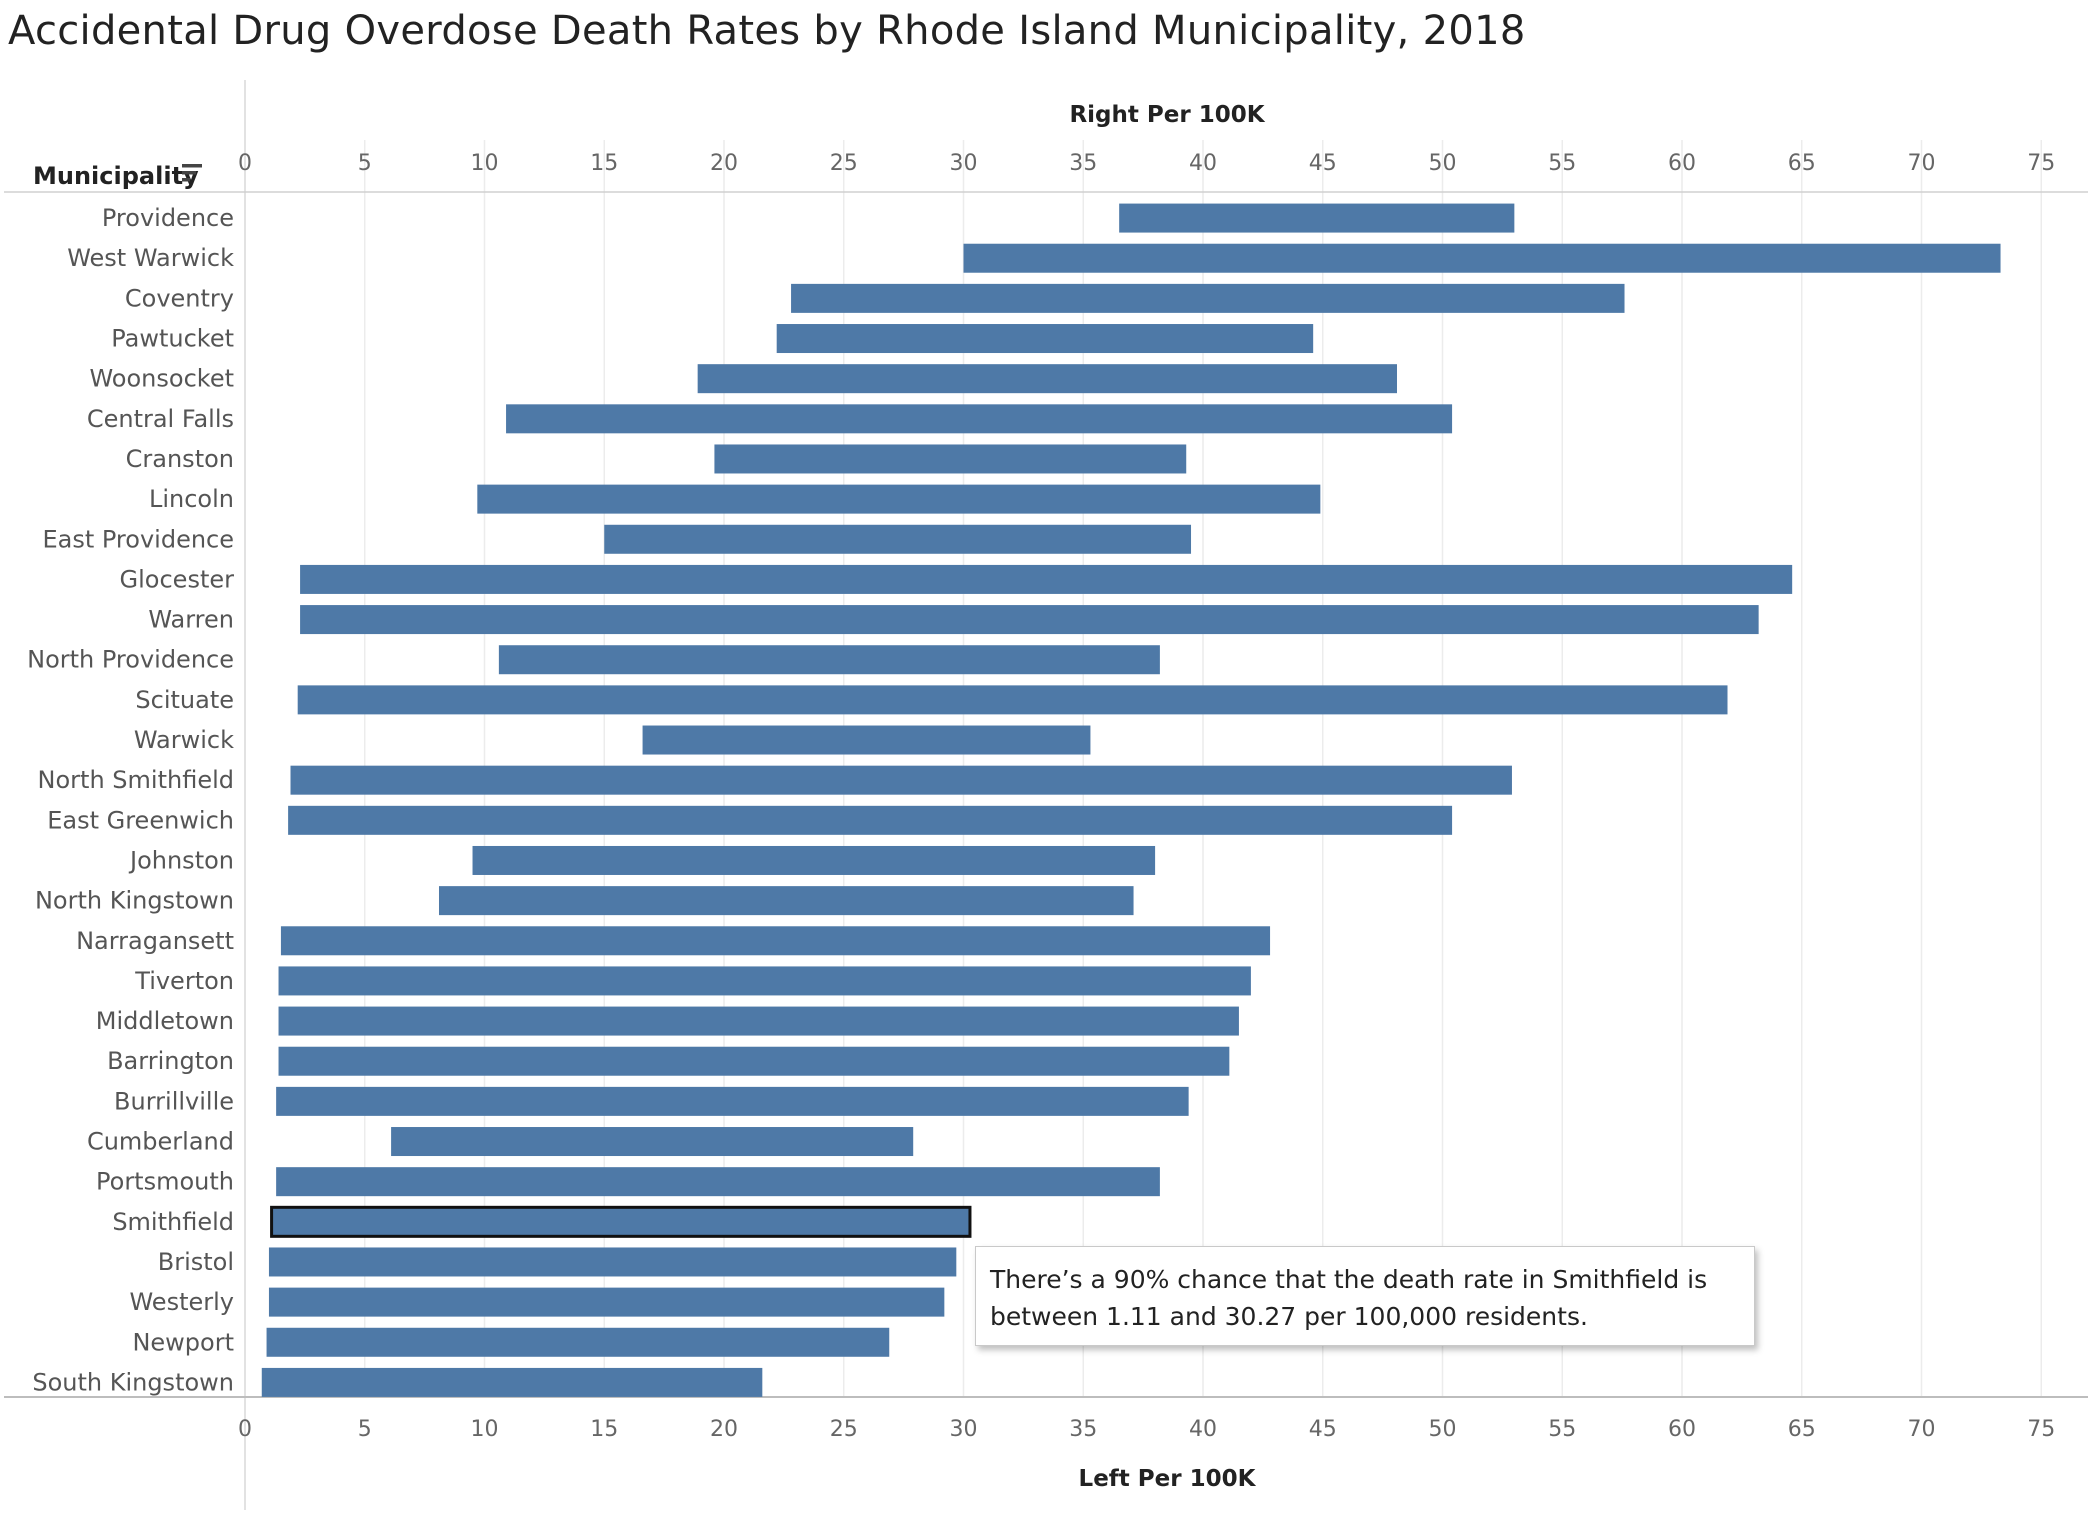  Describe the element at coordinates (192, 173) in the screenshot. I see `sort-descending-icon` at that location.